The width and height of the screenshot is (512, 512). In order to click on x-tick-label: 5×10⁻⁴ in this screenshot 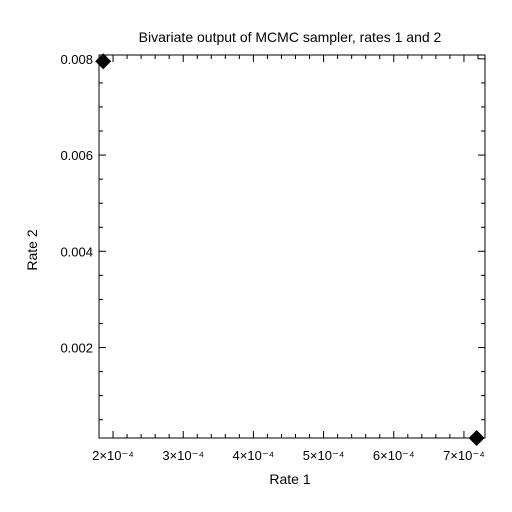, I will do `click(324, 455)`.